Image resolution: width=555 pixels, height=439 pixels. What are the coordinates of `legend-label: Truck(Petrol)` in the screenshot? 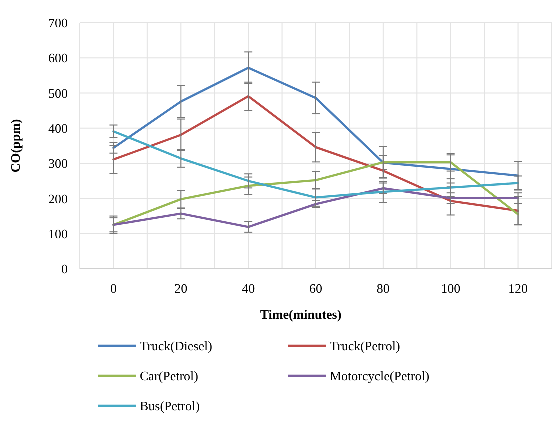 It's located at (365, 346).